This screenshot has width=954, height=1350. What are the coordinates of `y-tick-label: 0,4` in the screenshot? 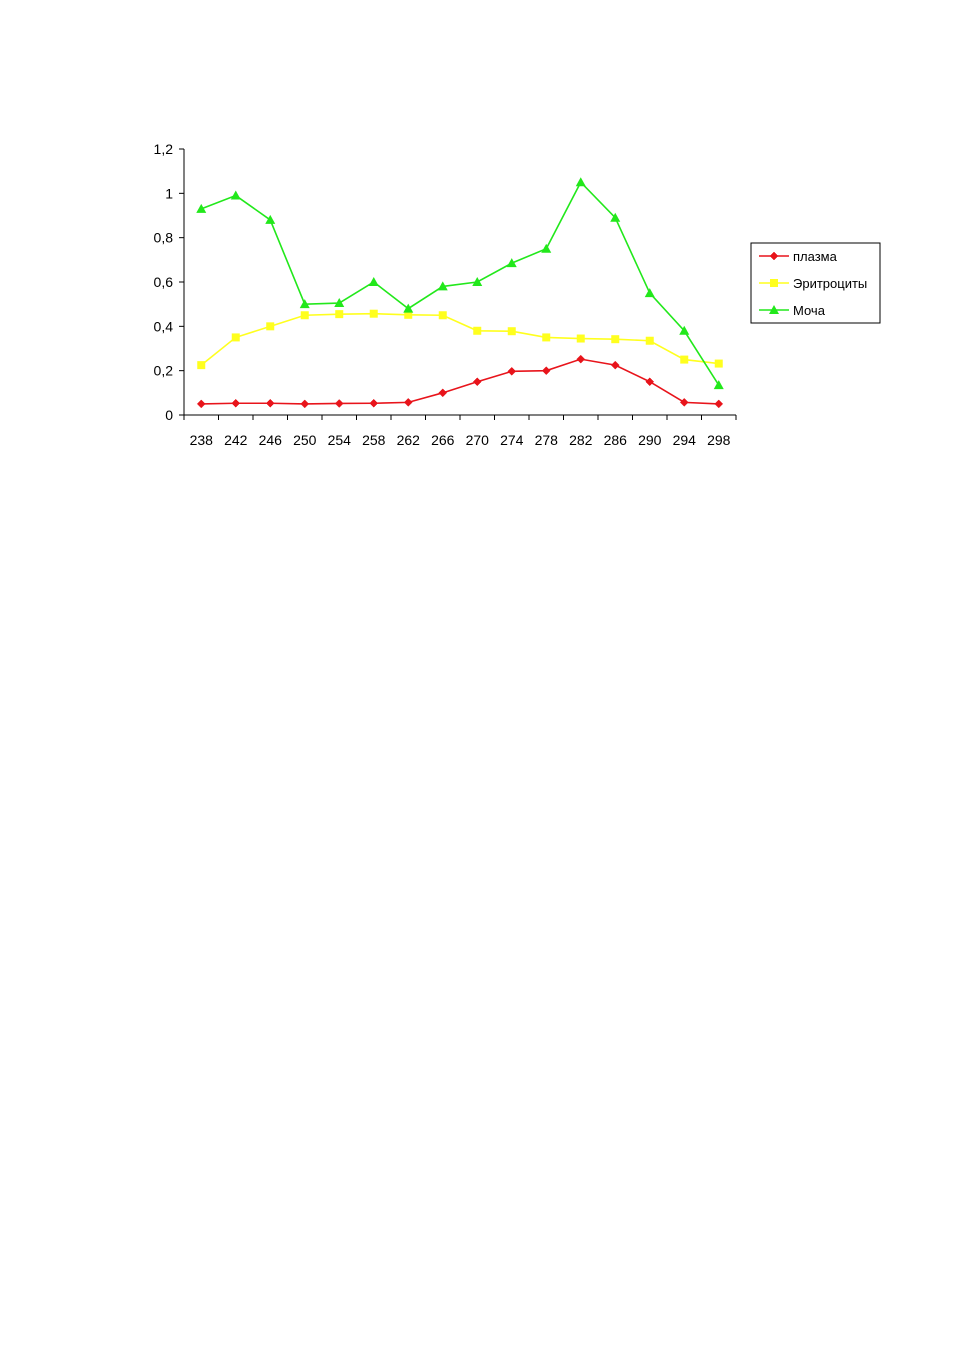 It's located at (164, 326).